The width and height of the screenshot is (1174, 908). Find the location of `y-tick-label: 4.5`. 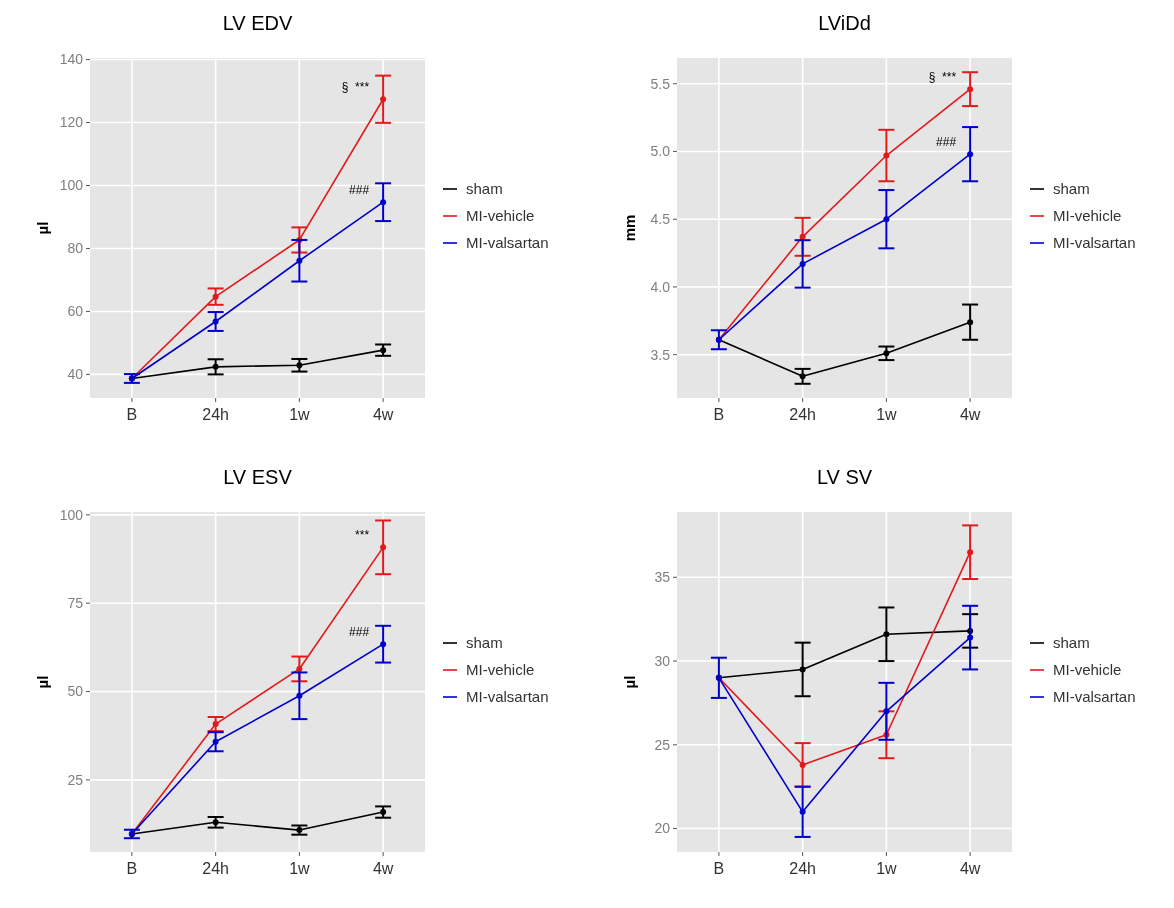

y-tick-label: 4.5 is located at coordinates (660, 219).